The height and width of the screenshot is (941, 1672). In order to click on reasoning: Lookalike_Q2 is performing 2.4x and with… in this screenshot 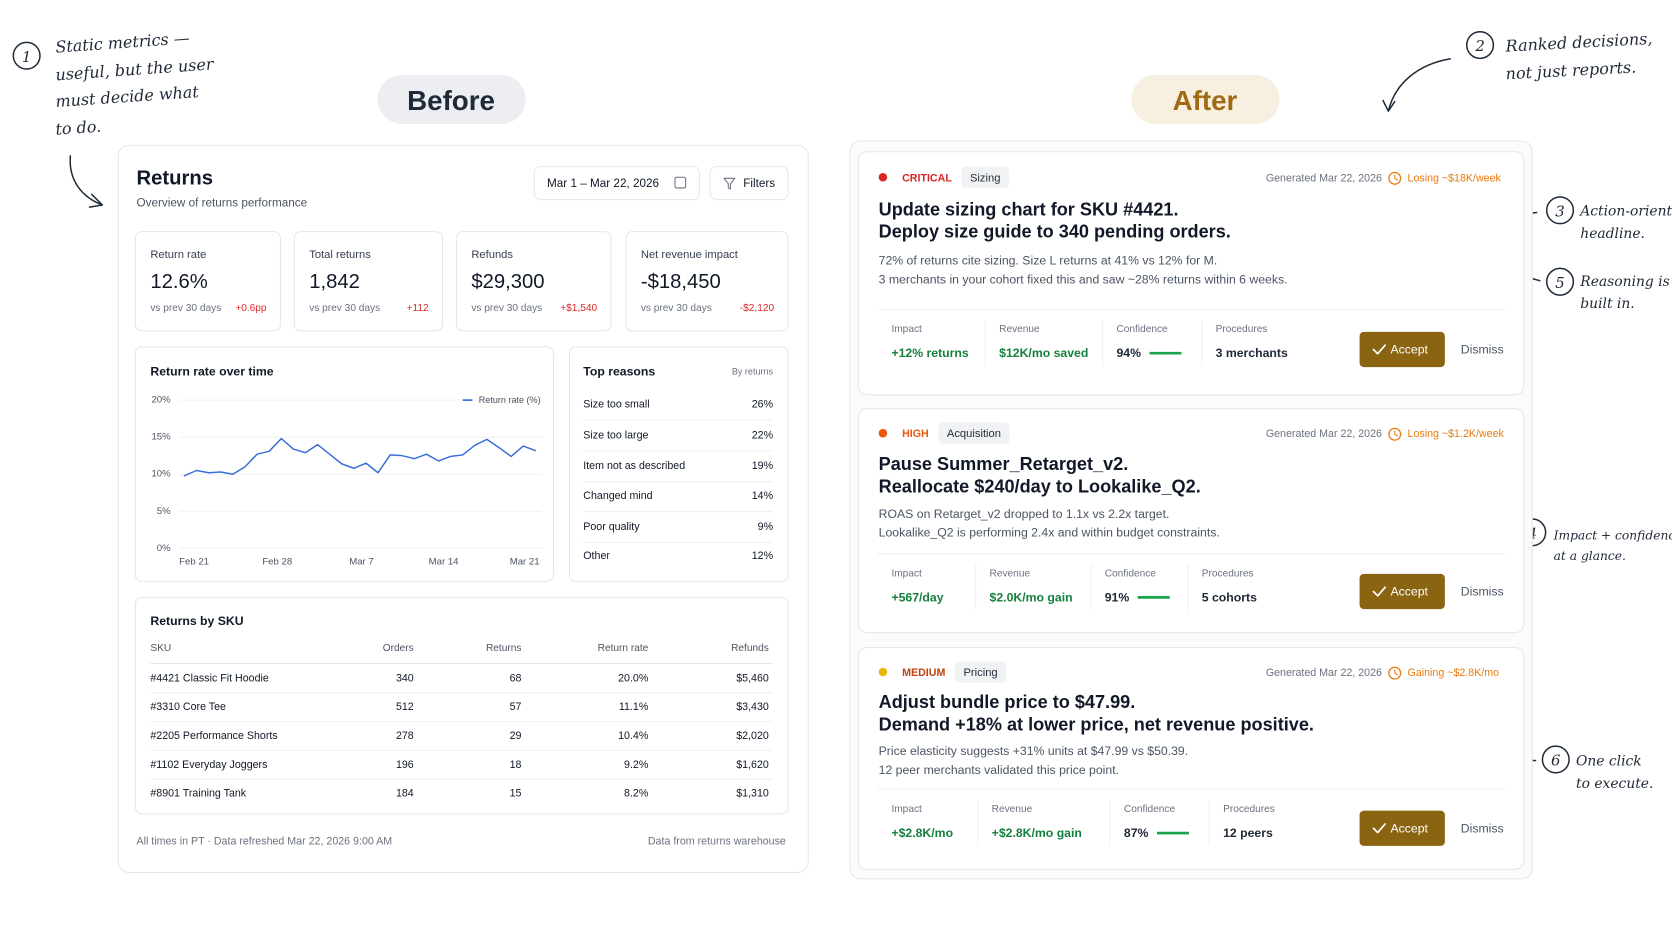, I will do `click(1049, 532)`.